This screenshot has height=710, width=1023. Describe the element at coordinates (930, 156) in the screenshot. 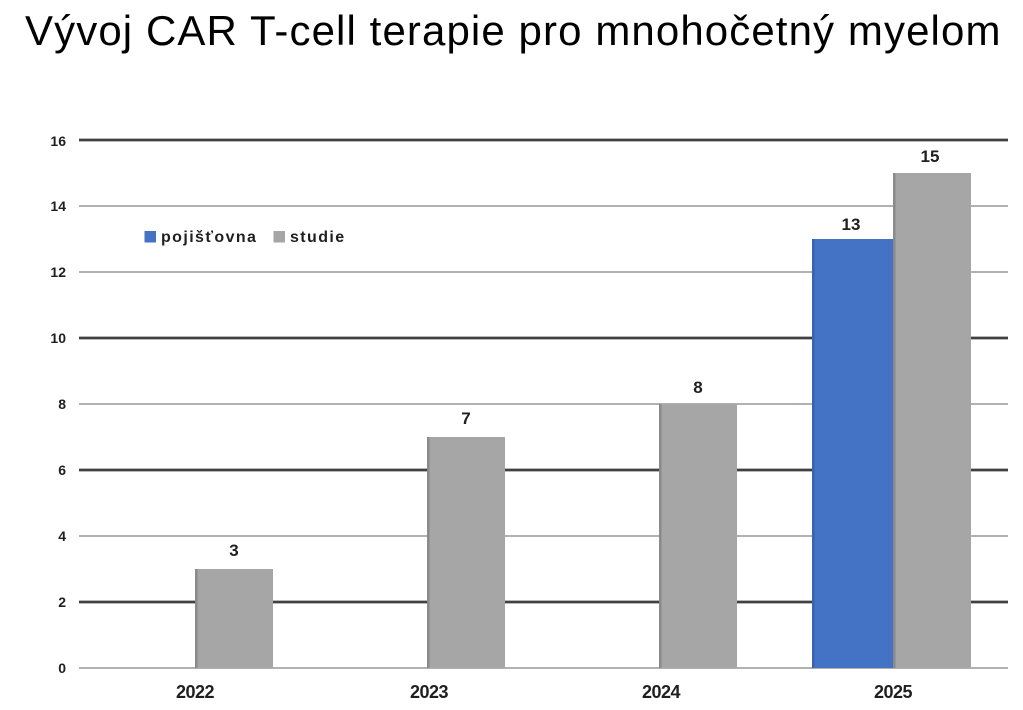

I see `svg-text: 15` at that location.